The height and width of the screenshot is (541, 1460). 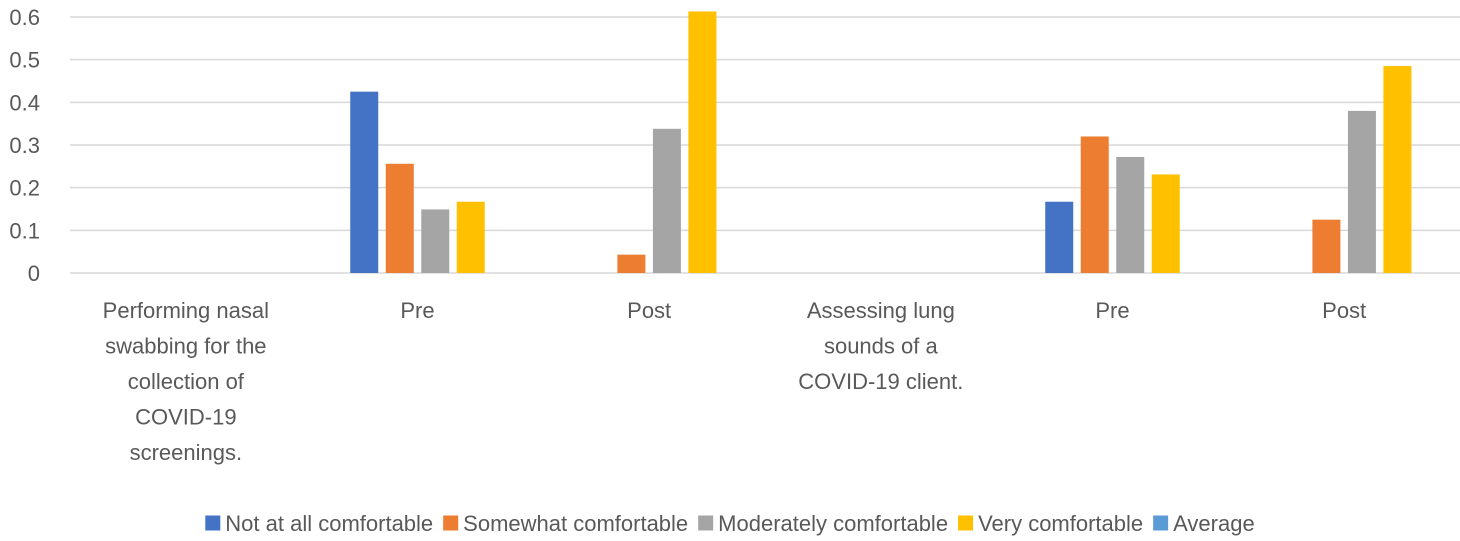 What do you see at coordinates (24, 60) in the screenshot?
I see `y-tick-label: 0.5` at bounding box center [24, 60].